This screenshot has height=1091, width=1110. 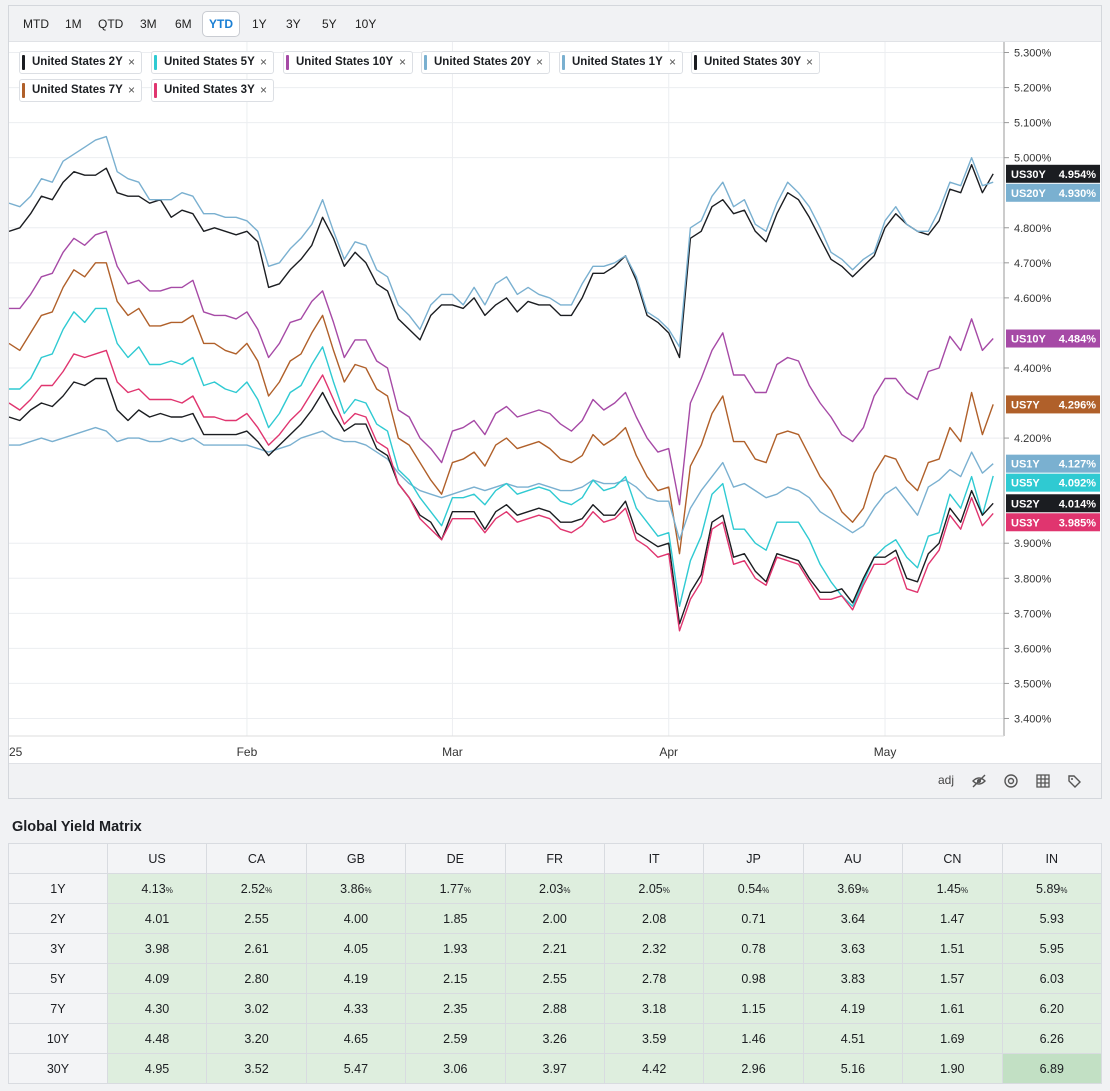 I want to click on range-3m-button: 3M, so click(x=148, y=24).